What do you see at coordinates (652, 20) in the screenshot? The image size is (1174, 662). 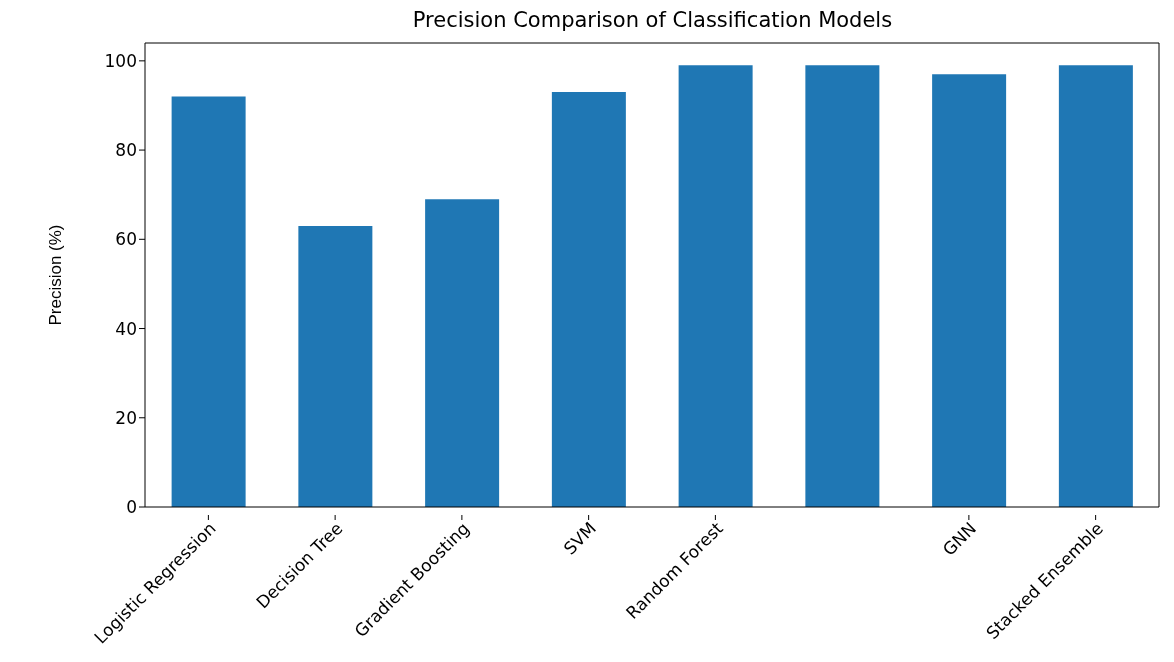 I see `chart-title: Precision Comparison of Classification Models` at bounding box center [652, 20].